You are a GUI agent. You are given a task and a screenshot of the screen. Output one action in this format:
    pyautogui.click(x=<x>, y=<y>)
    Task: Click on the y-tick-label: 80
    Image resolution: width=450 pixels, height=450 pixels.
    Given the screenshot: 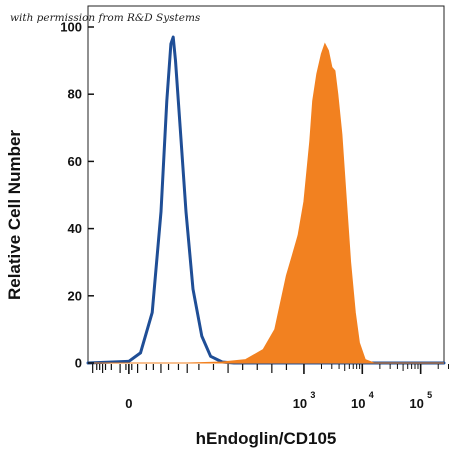 What is the action you would take?
    pyautogui.click(x=75, y=94)
    